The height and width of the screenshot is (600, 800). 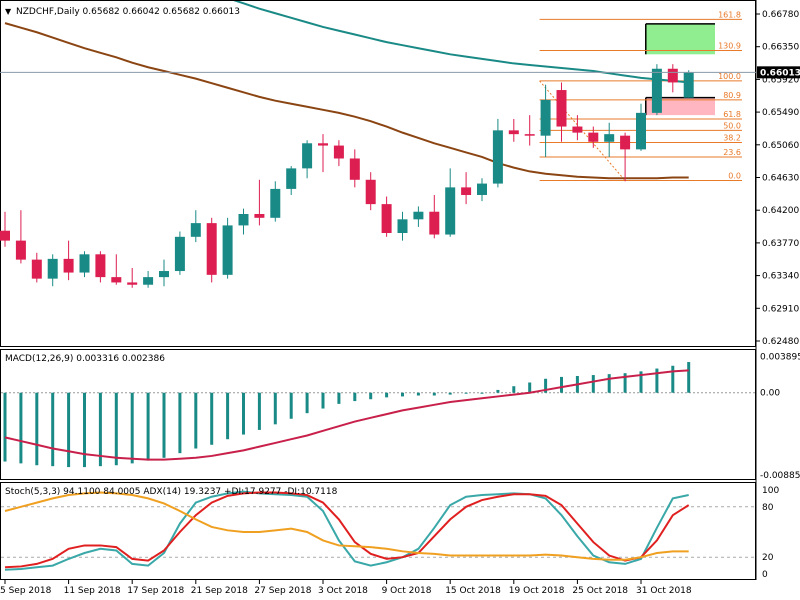 I want to click on date-tick-label: 25 Oct 2018, so click(x=600, y=591).